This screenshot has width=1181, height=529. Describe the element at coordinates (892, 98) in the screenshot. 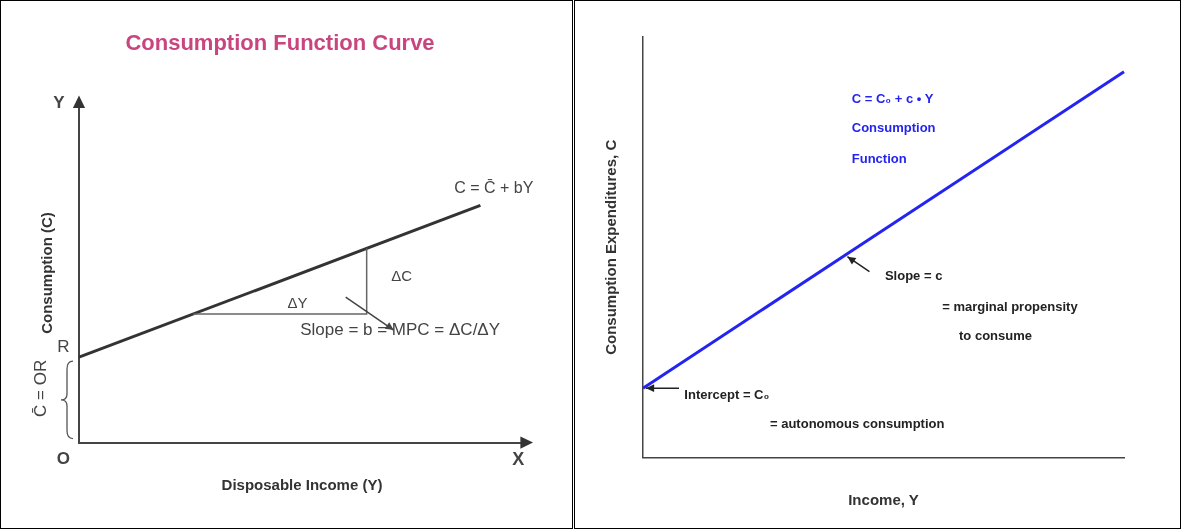

I see `annotation: C = C₀ + c • Y` at that location.